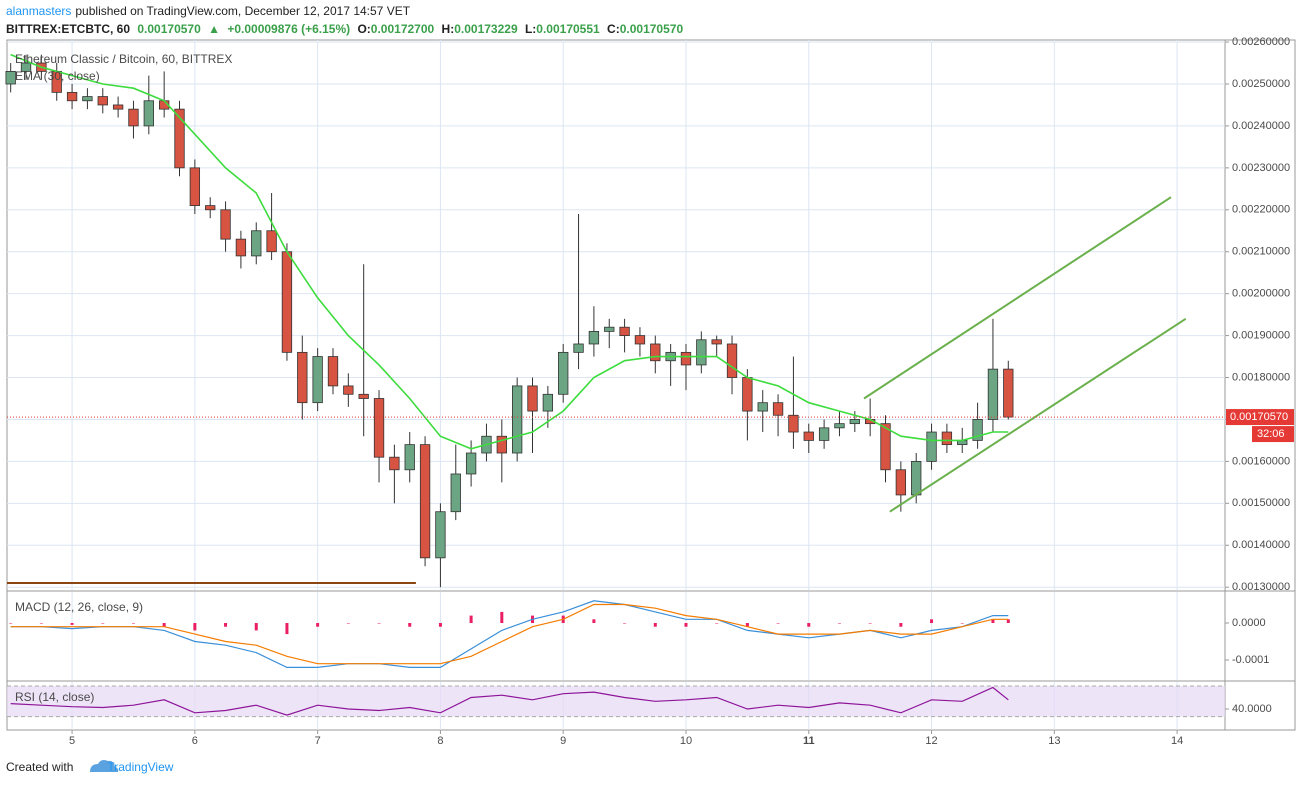 This screenshot has height=786, width=1300. Describe the element at coordinates (1252, 709) in the screenshot. I see `y-tick-label: 40.0000` at that location.